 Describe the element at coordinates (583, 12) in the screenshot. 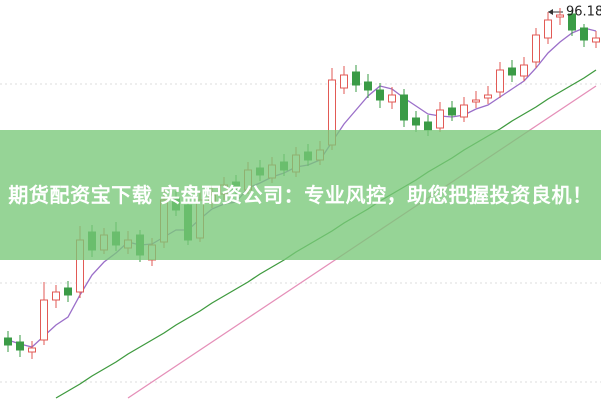

I see `price-annotation: 96.18` at that location.